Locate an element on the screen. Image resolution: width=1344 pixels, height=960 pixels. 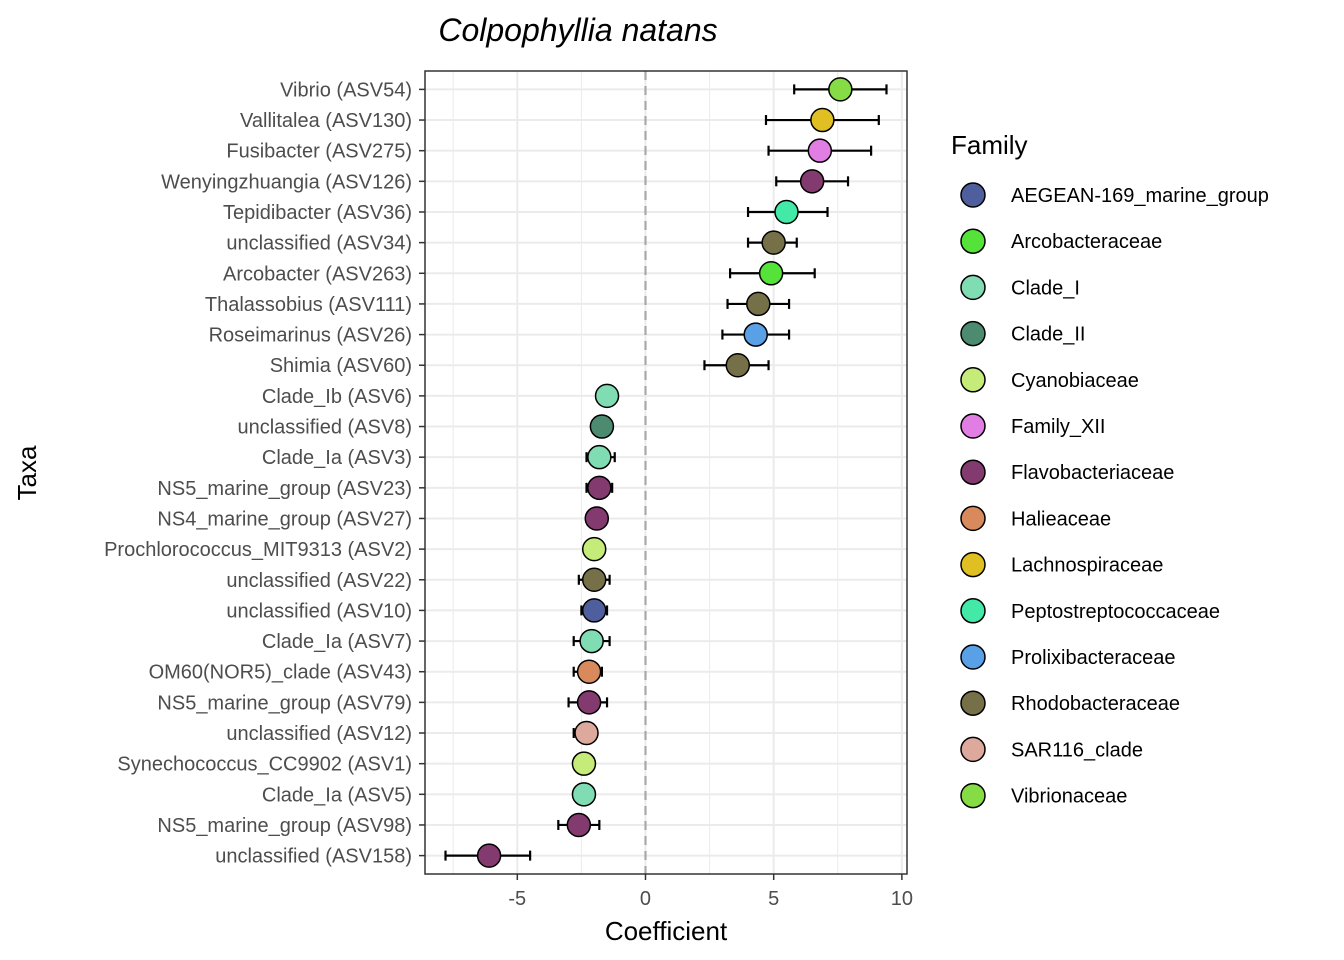
x-axis-title: Coefficient is located at coordinates (666, 931).